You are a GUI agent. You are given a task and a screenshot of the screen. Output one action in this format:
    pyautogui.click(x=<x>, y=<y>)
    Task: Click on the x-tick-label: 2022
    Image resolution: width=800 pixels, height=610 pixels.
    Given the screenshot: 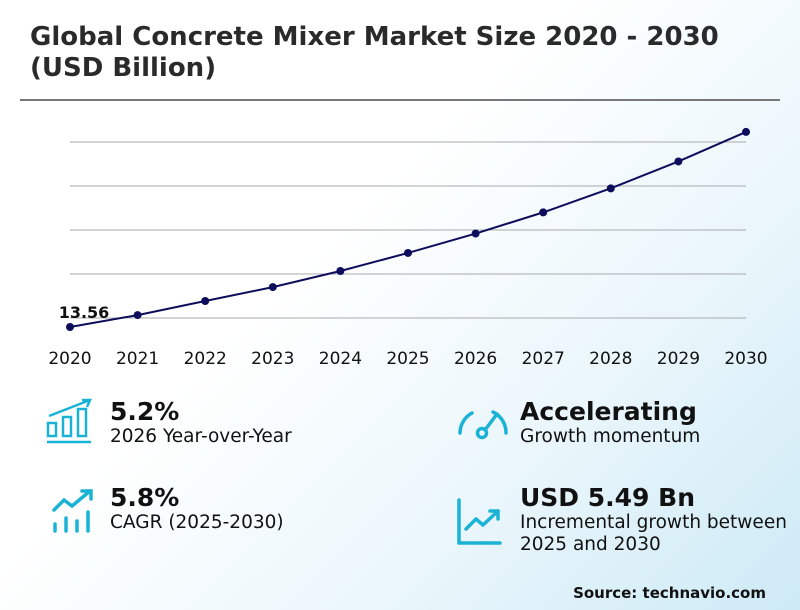 What is the action you would take?
    pyautogui.click(x=205, y=359)
    